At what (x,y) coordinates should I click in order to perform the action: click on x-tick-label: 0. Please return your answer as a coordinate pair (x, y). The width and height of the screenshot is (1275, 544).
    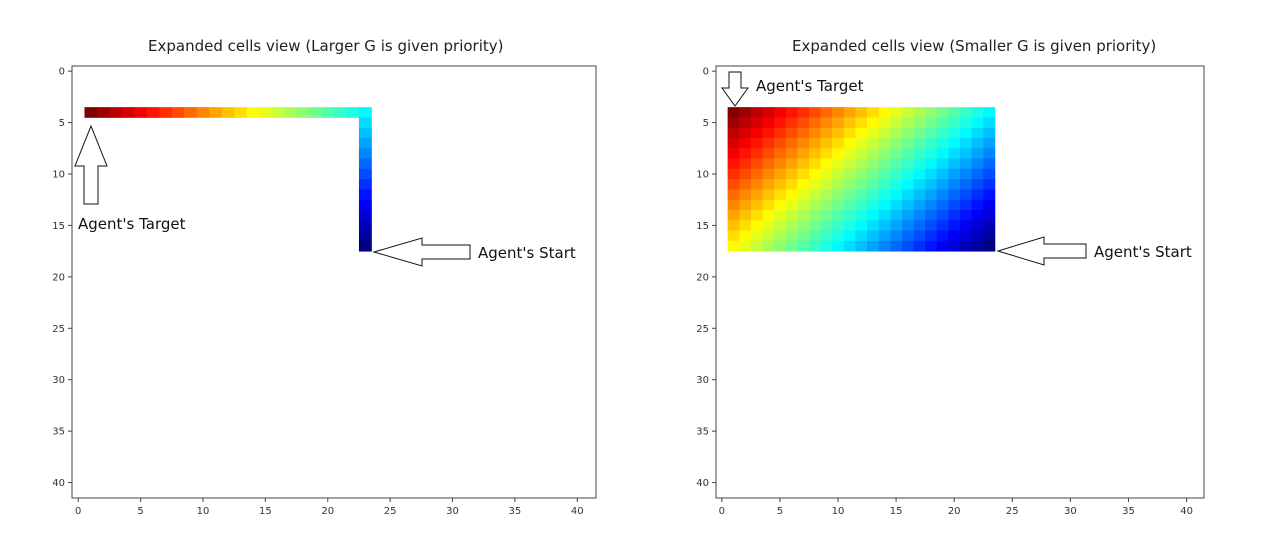
    Looking at the image, I should click on (722, 511).